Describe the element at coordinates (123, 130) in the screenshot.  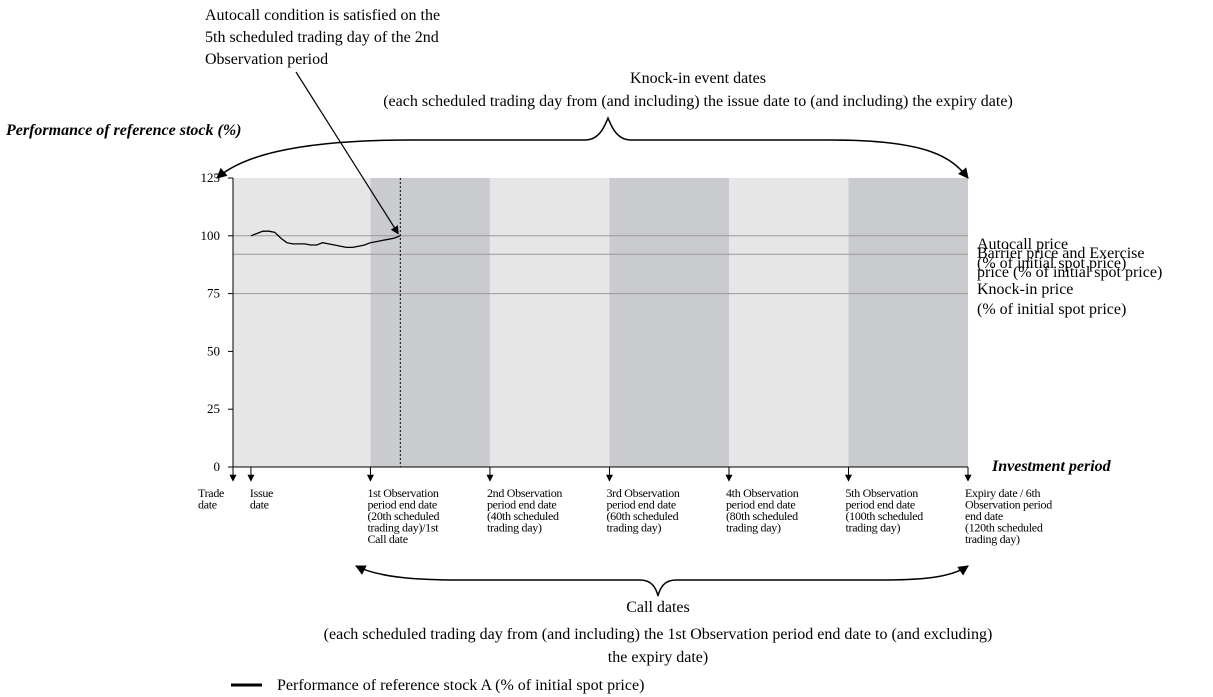
I see `y-axis-title: Performance of reference stock (%)` at that location.